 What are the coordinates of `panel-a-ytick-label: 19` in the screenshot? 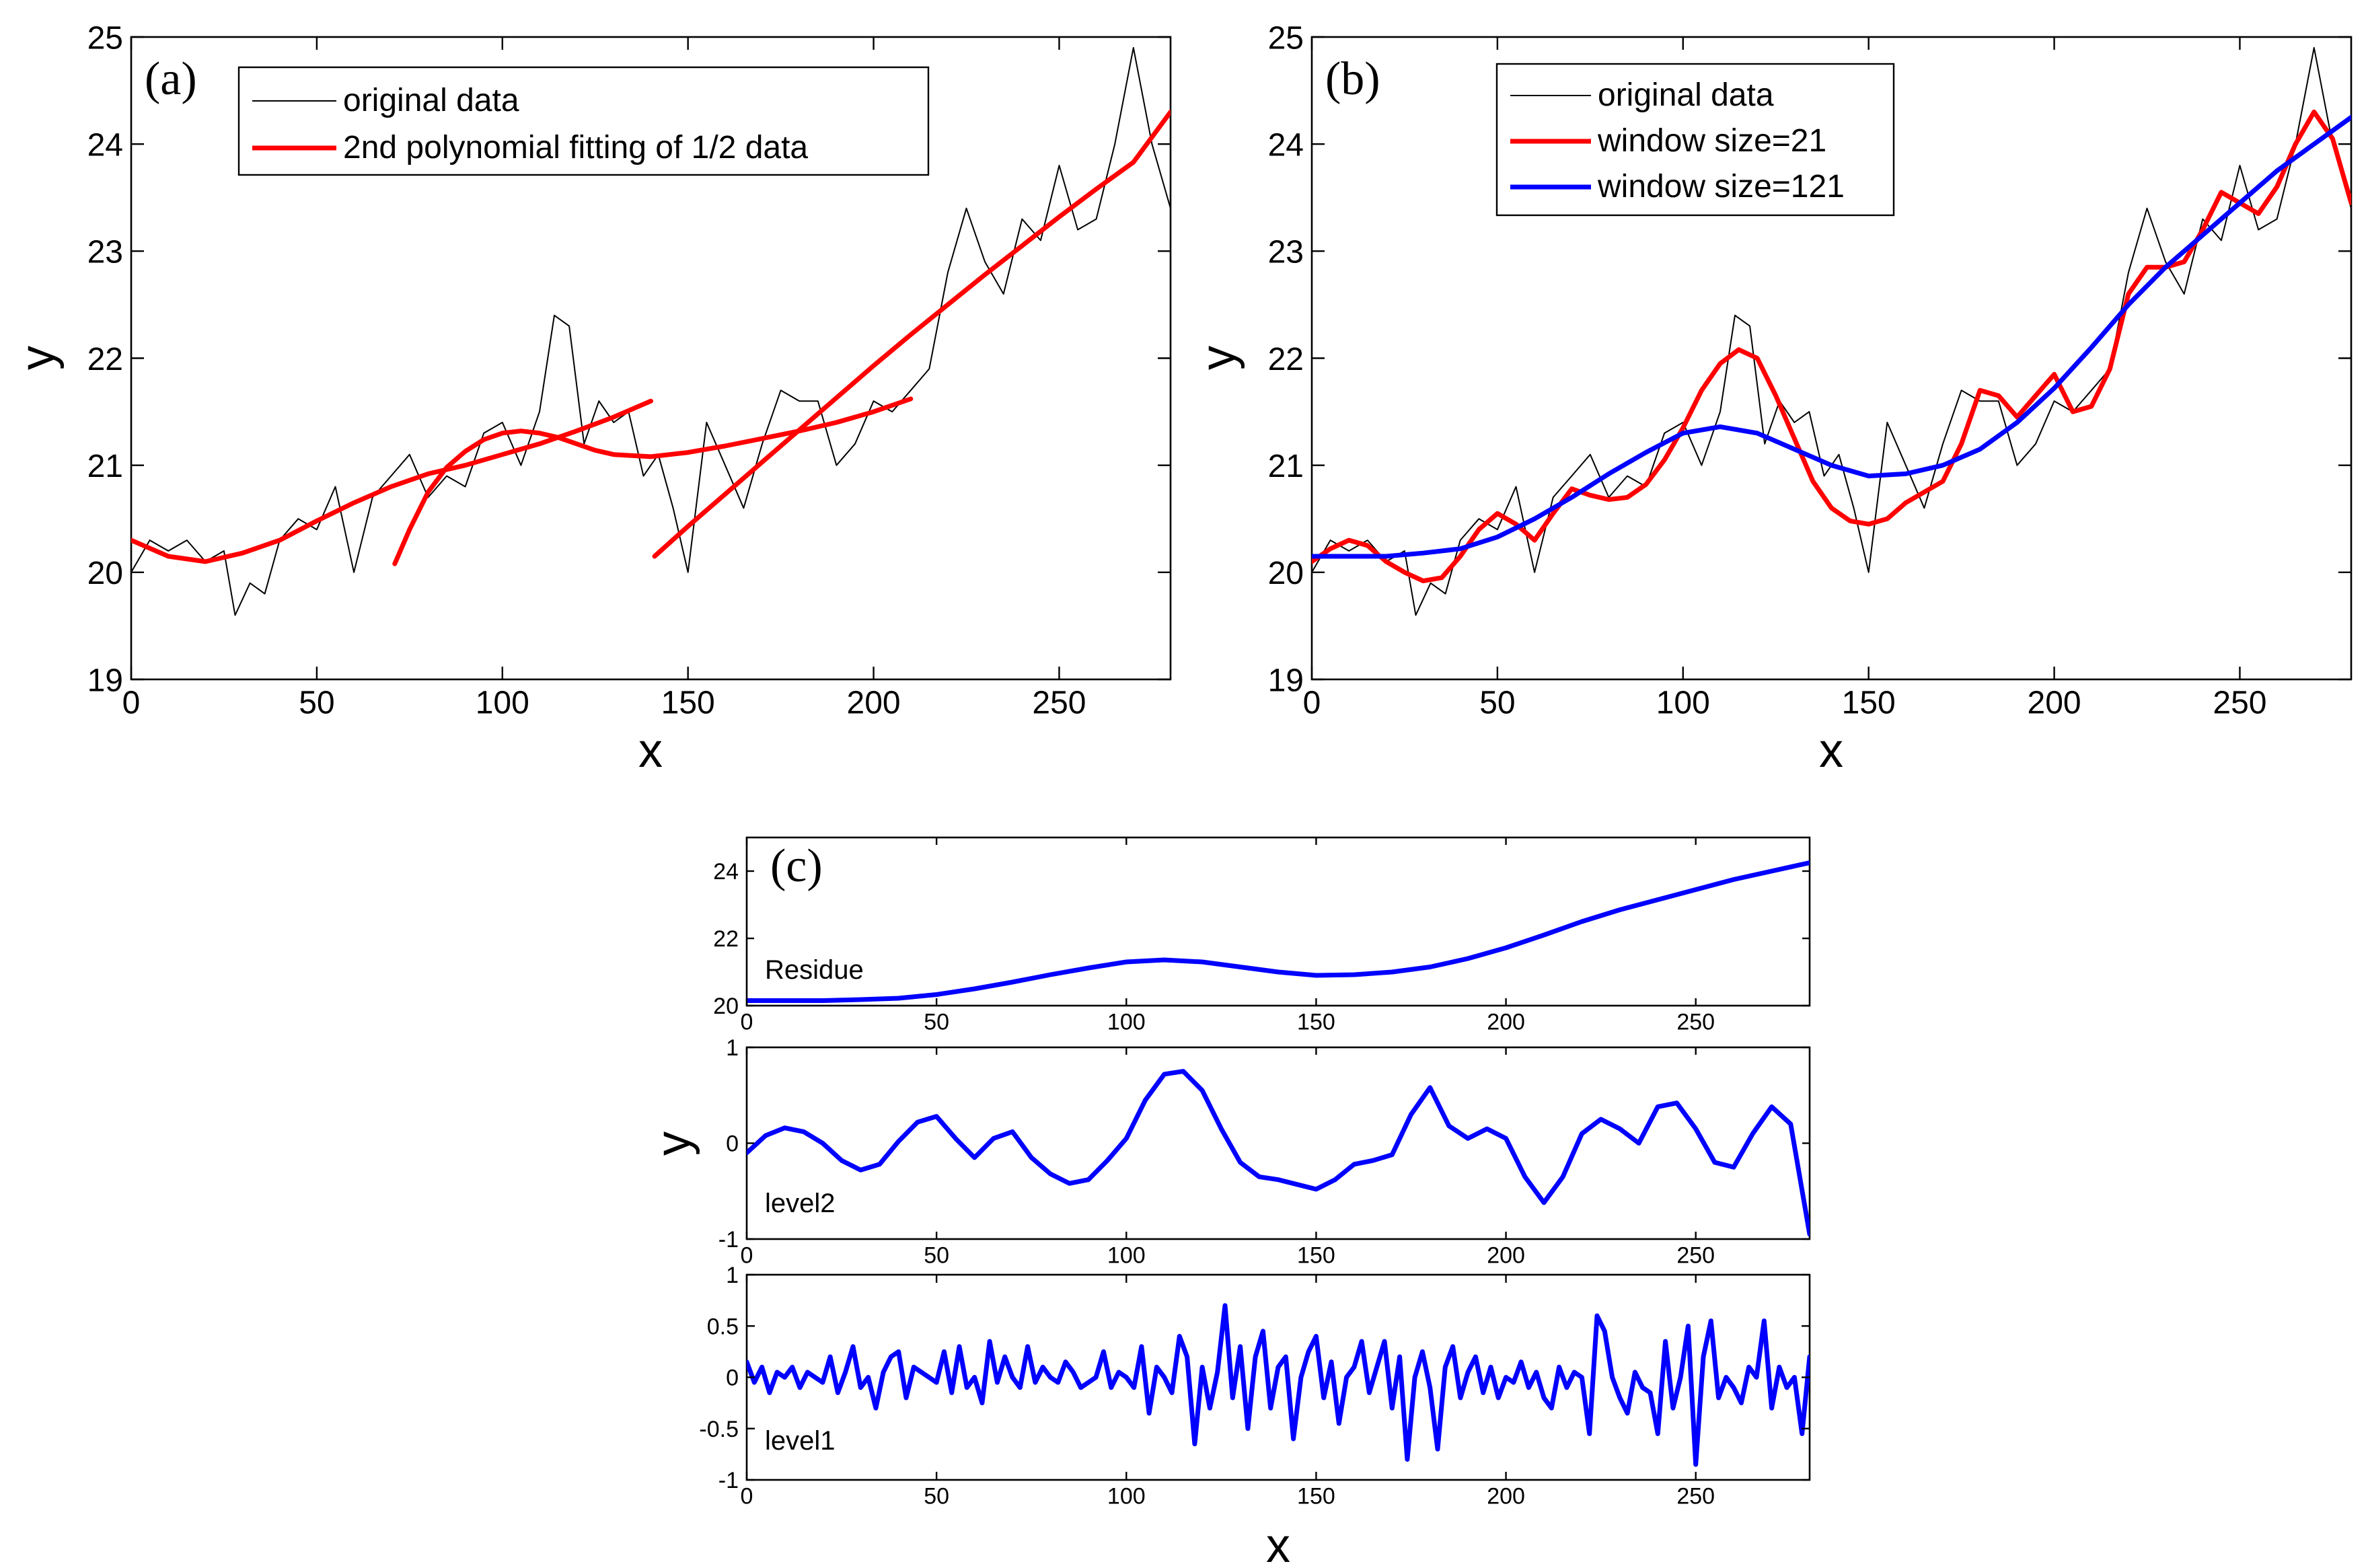 It's located at (105, 680).